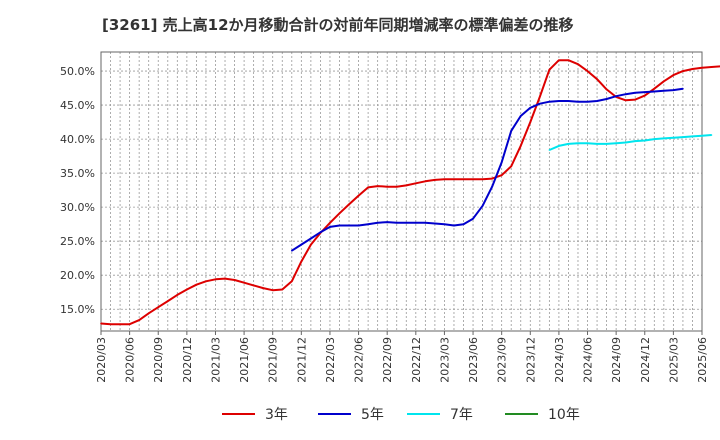 Image resolution: width=720 pixels, height=440 pixels. I want to click on x-tick-label: 2021/03, so click(215, 360).